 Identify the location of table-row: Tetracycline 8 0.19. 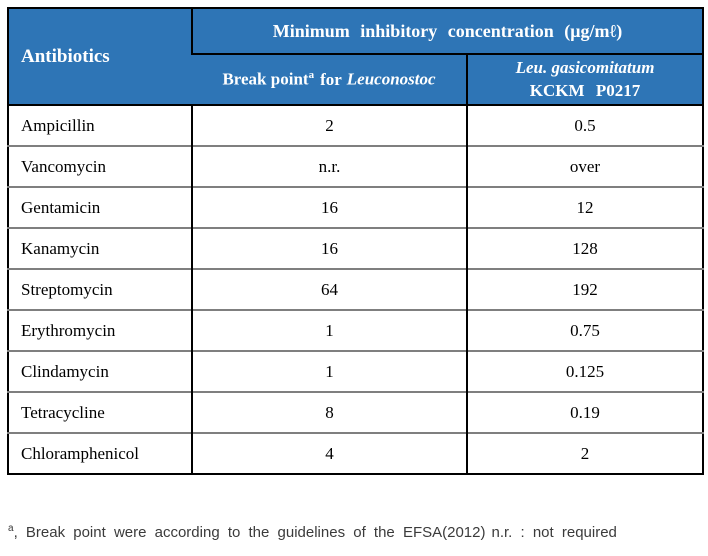
(355, 412).